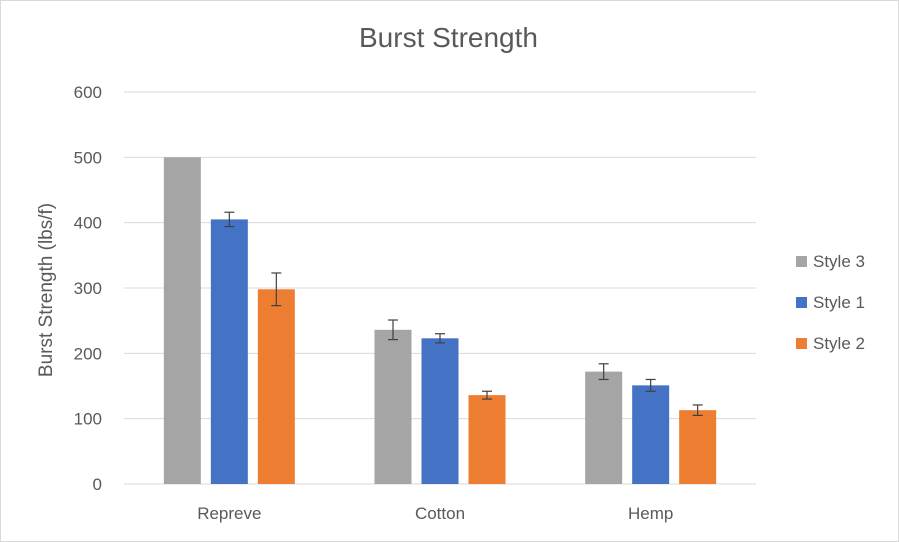 The height and width of the screenshot is (542, 899). Describe the element at coordinates (88, 353) in the screenshot. I see `y-tick-label: 200` at that location.